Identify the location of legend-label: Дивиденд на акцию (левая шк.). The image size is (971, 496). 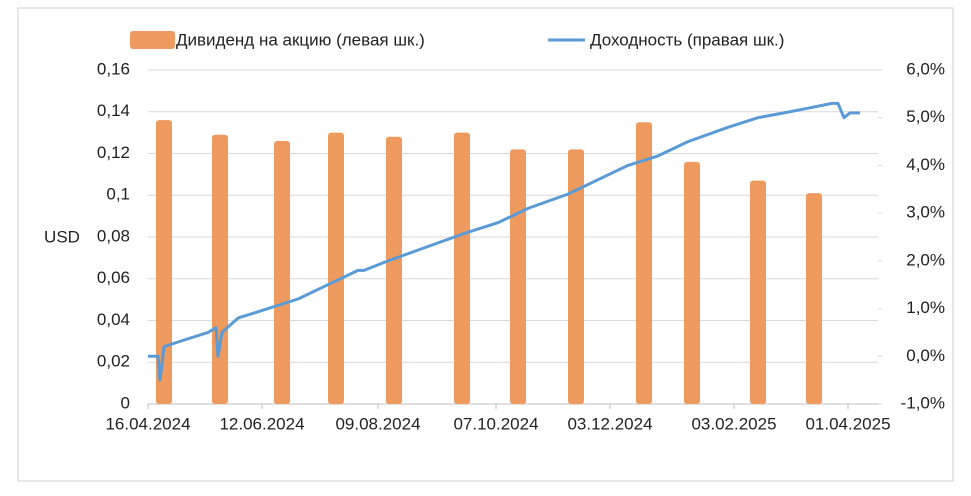
(300, 39).